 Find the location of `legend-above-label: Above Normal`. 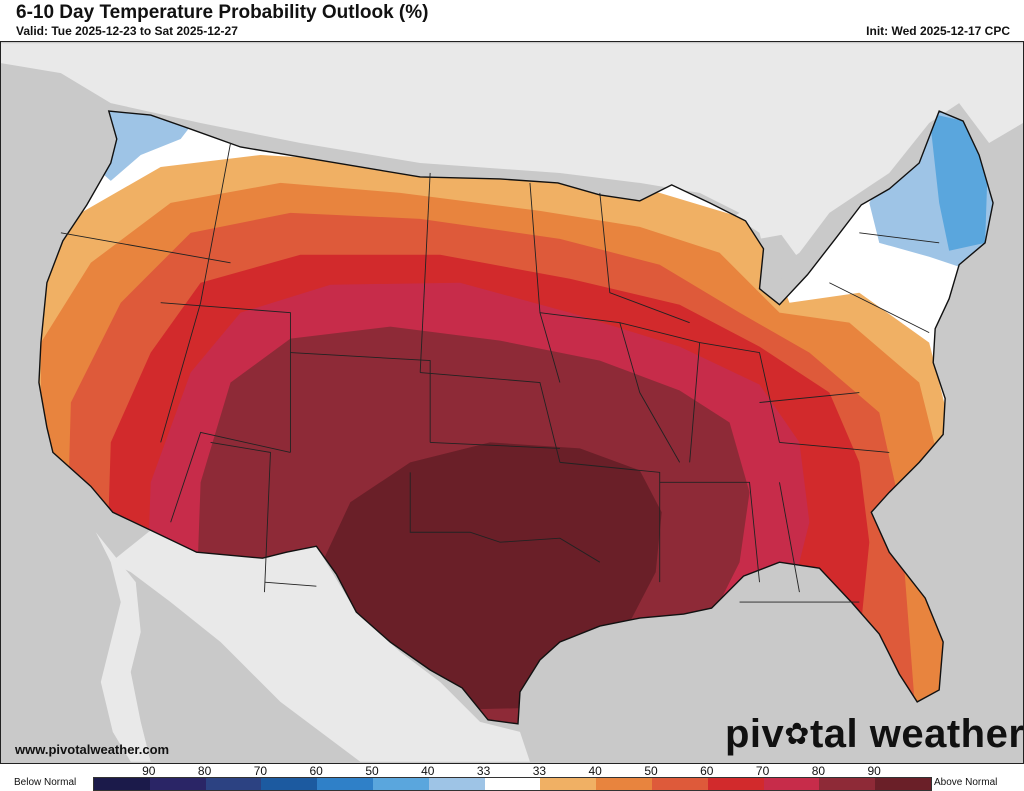

legend-above-label: Above Normal is located at coordinates (966, 782).